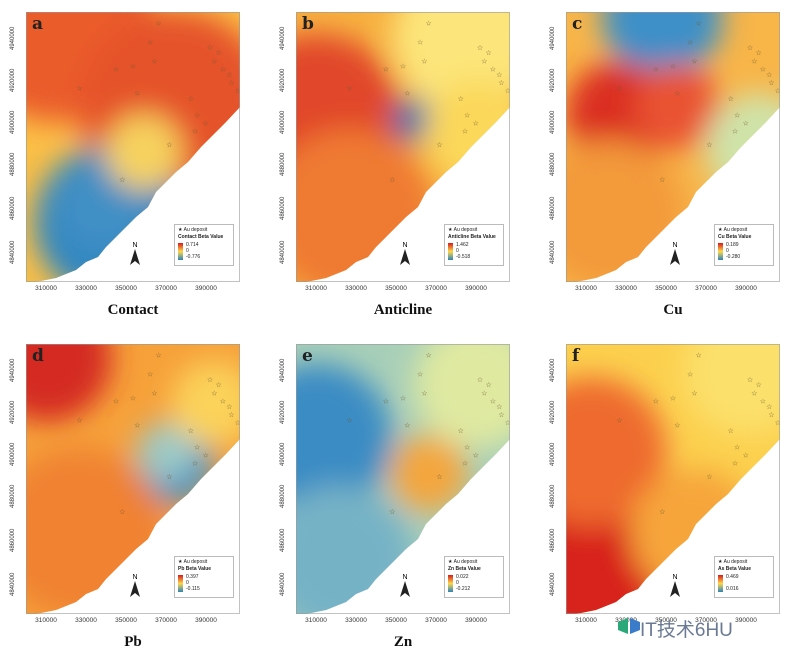  What do you see at coordinates (577, 24) in the screenshot?
I see `panel-letter: c` at bounding box center [577, 24].